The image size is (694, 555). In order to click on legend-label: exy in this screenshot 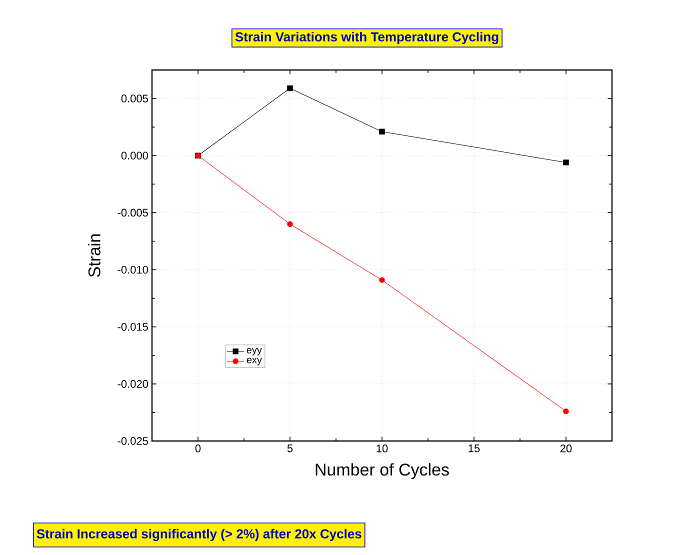, I will do `click(254, 362)`.